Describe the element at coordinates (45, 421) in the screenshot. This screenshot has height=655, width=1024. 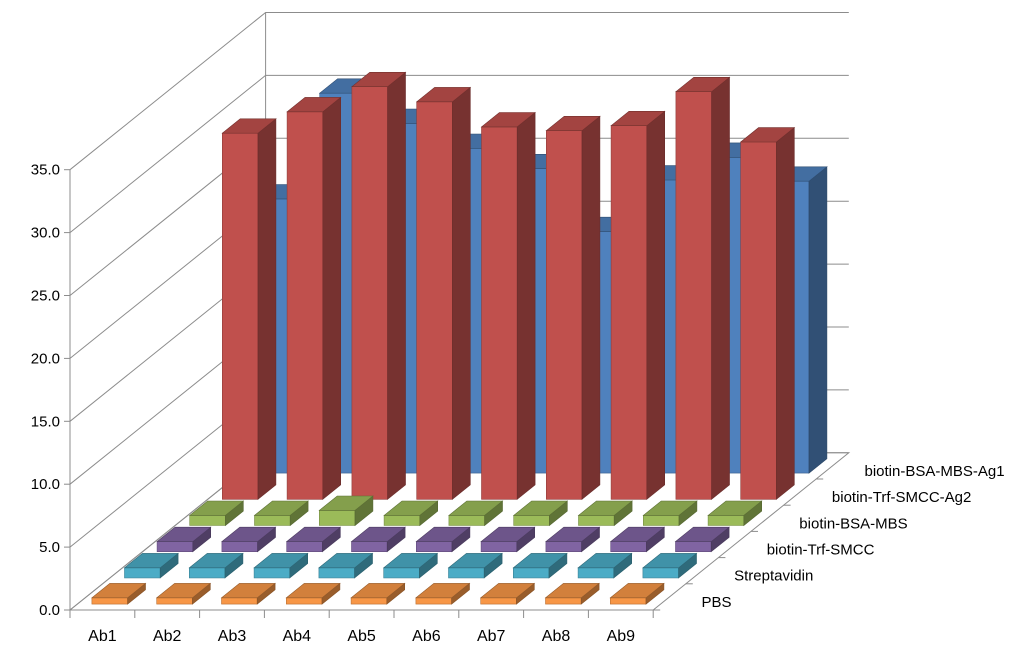
I see `y-tick-label: 15.0` at that location.